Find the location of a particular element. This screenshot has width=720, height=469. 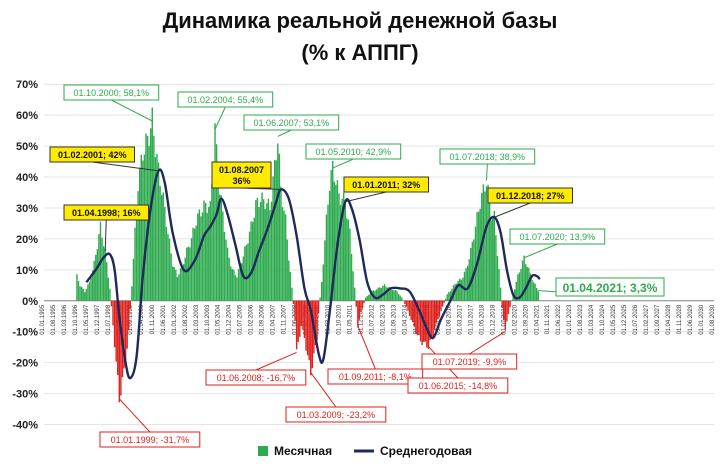

x-tick-label: 01.05.2011 is located at coordinates (351, 319).